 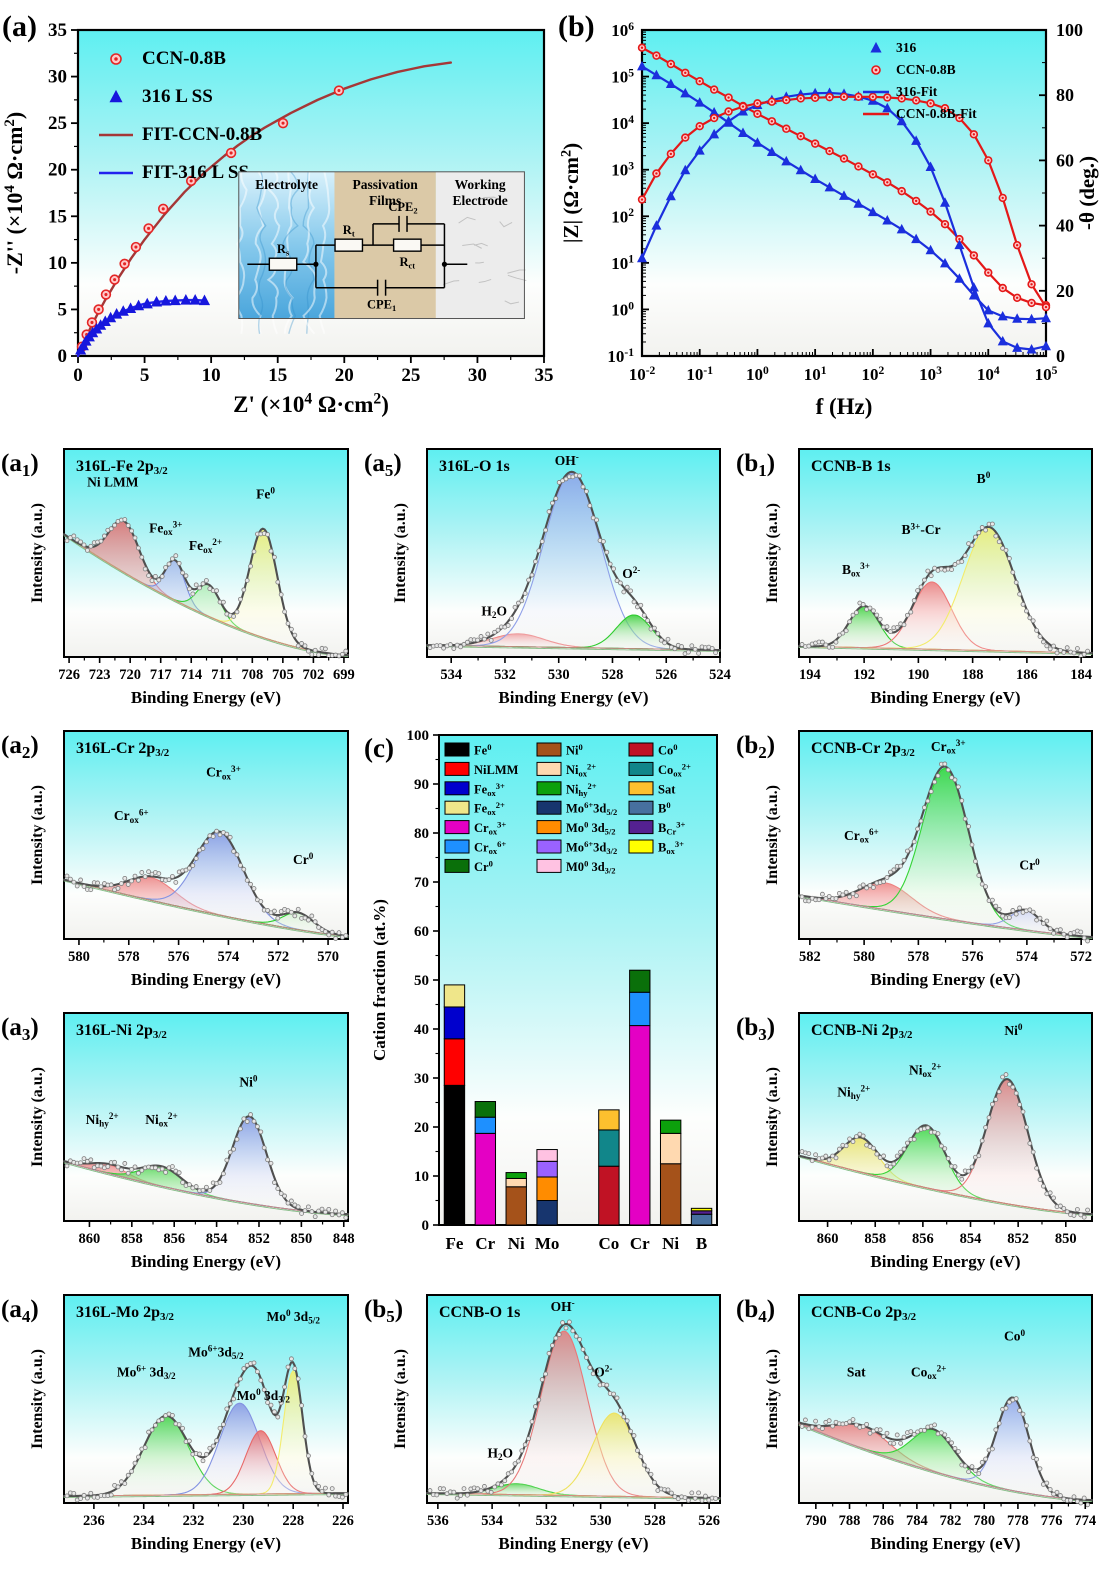 I want to click on svg-text: Films, so click(x=385, y=200).